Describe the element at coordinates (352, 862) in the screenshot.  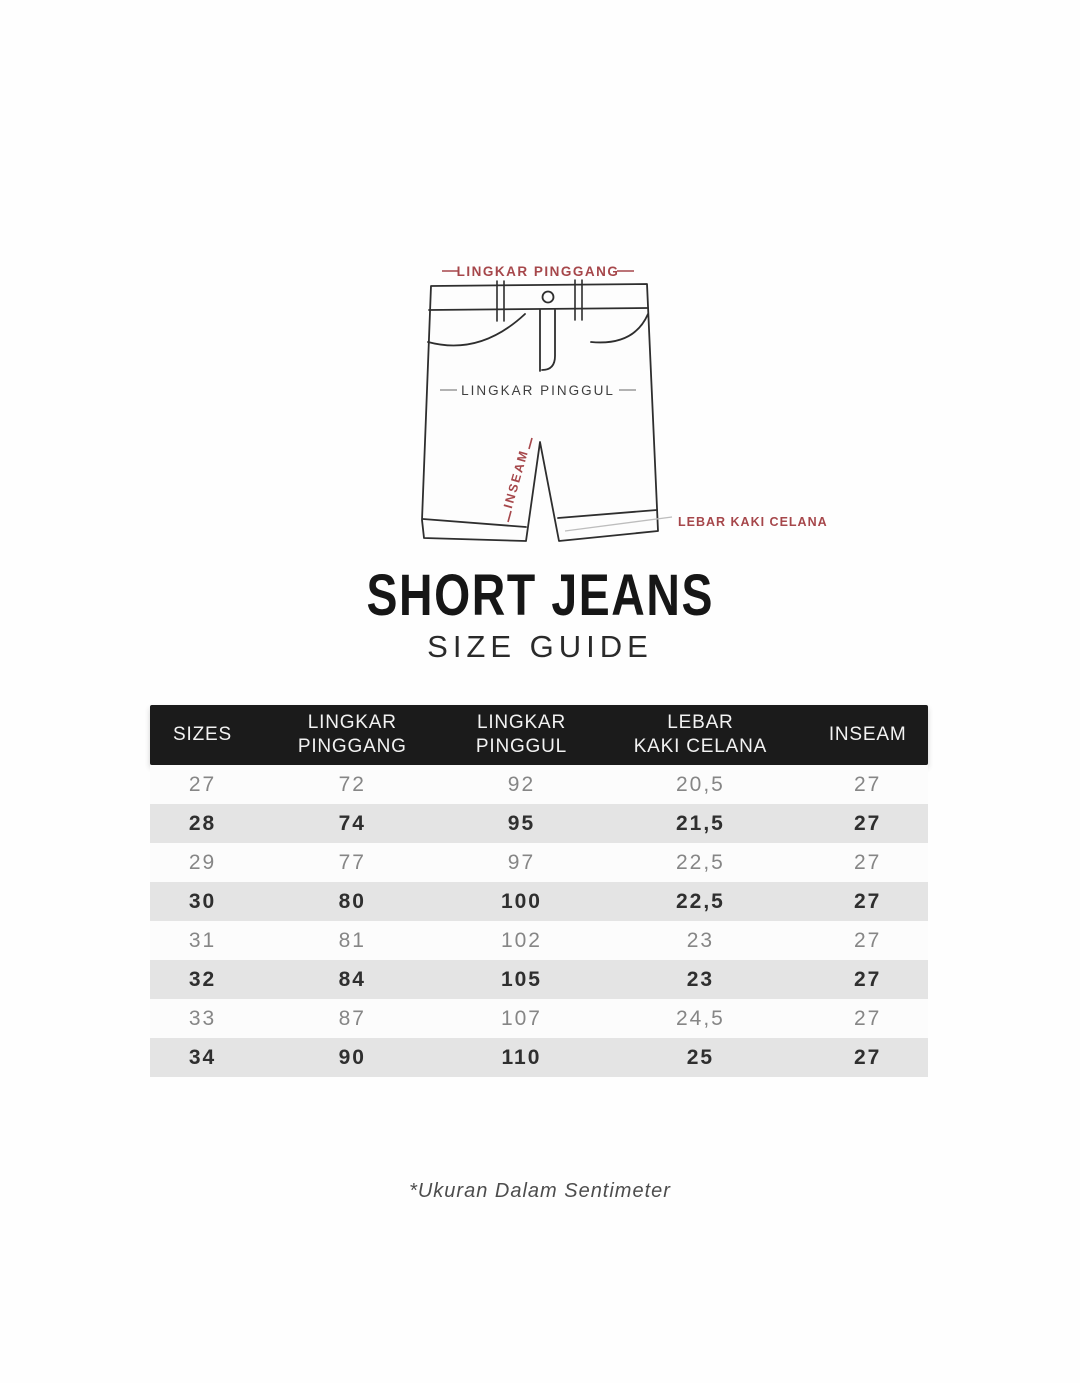
I see `table-cell: 77` at that location.